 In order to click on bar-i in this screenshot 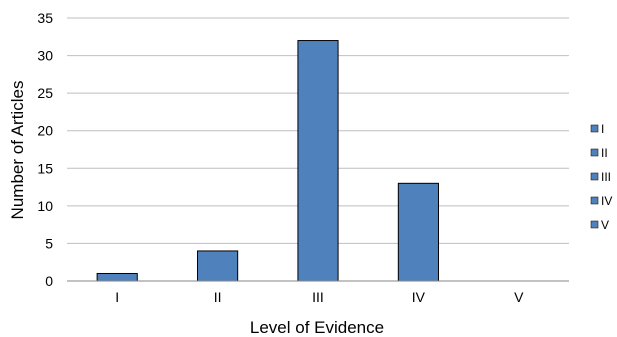, I will do `click(117, 277)`.